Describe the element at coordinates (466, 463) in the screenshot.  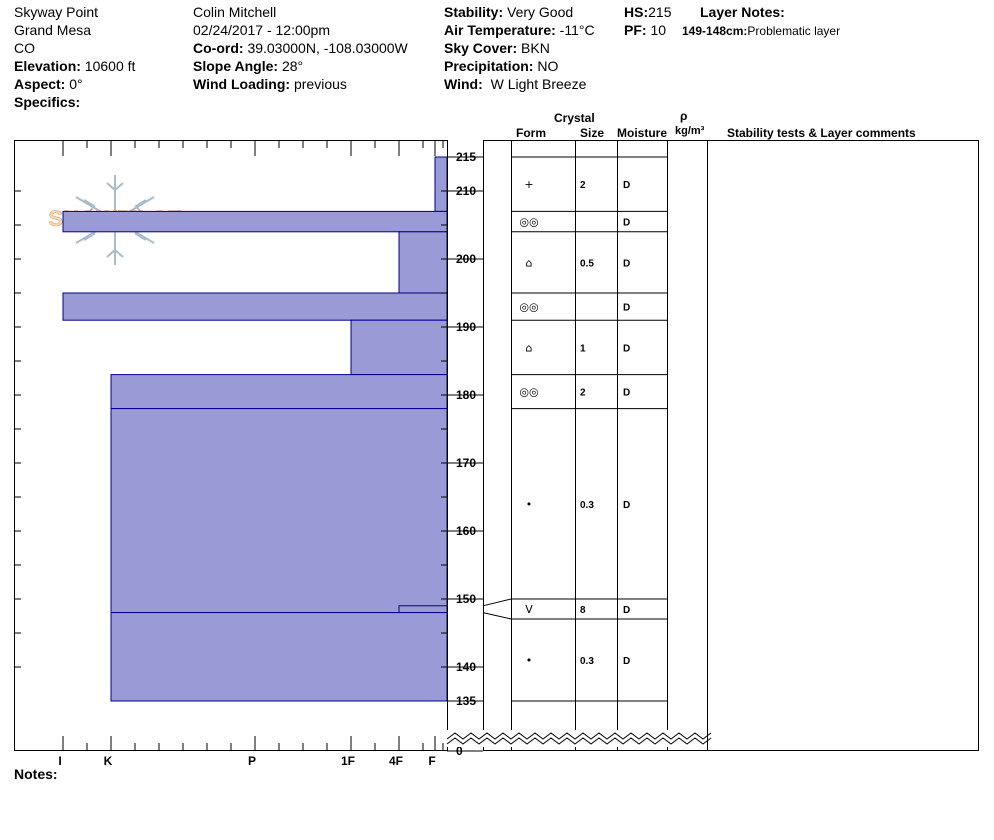
I see `depth-tick-label: 170` at that location.